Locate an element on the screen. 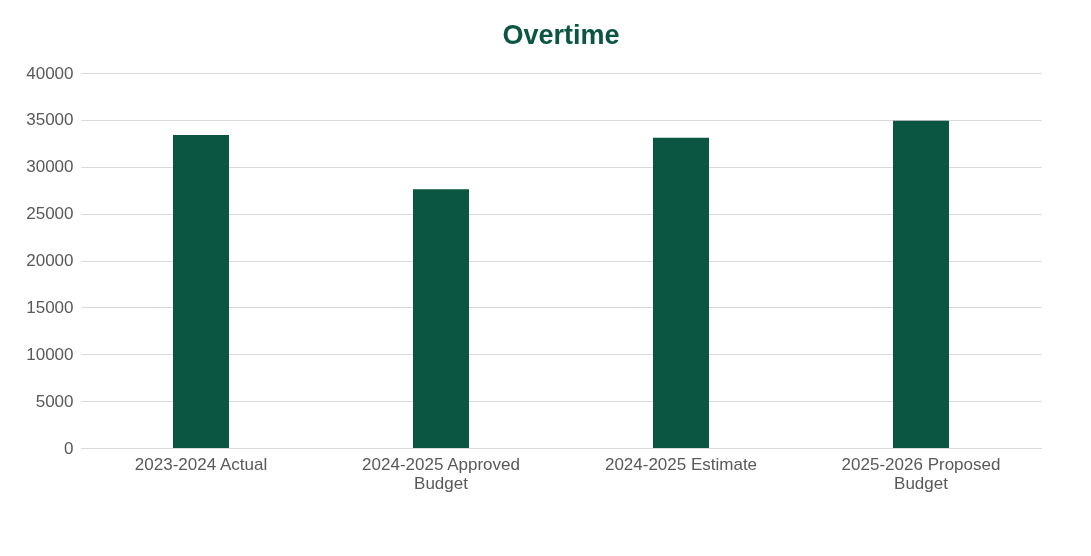  y-tick-label: 5000 is located at coordinates (54, 401).